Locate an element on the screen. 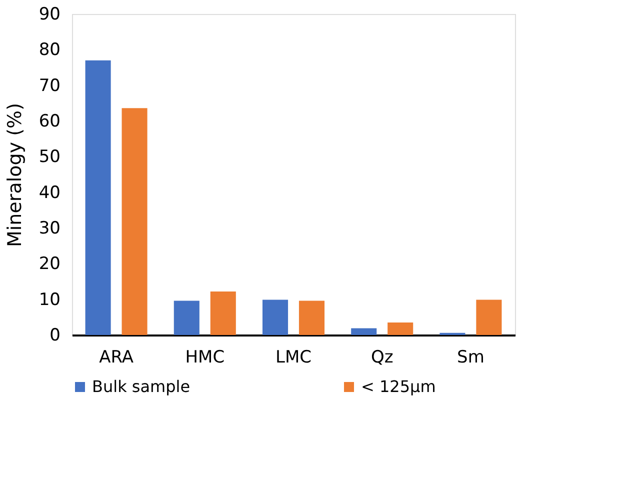  x-tick-label: HMC is located at coordinates (205, 358).